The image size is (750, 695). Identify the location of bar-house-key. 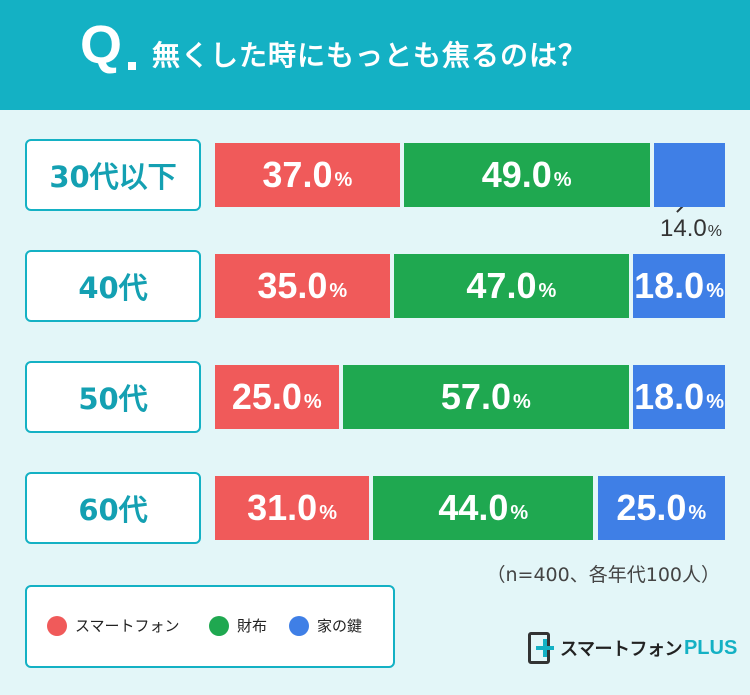
(689, 175).